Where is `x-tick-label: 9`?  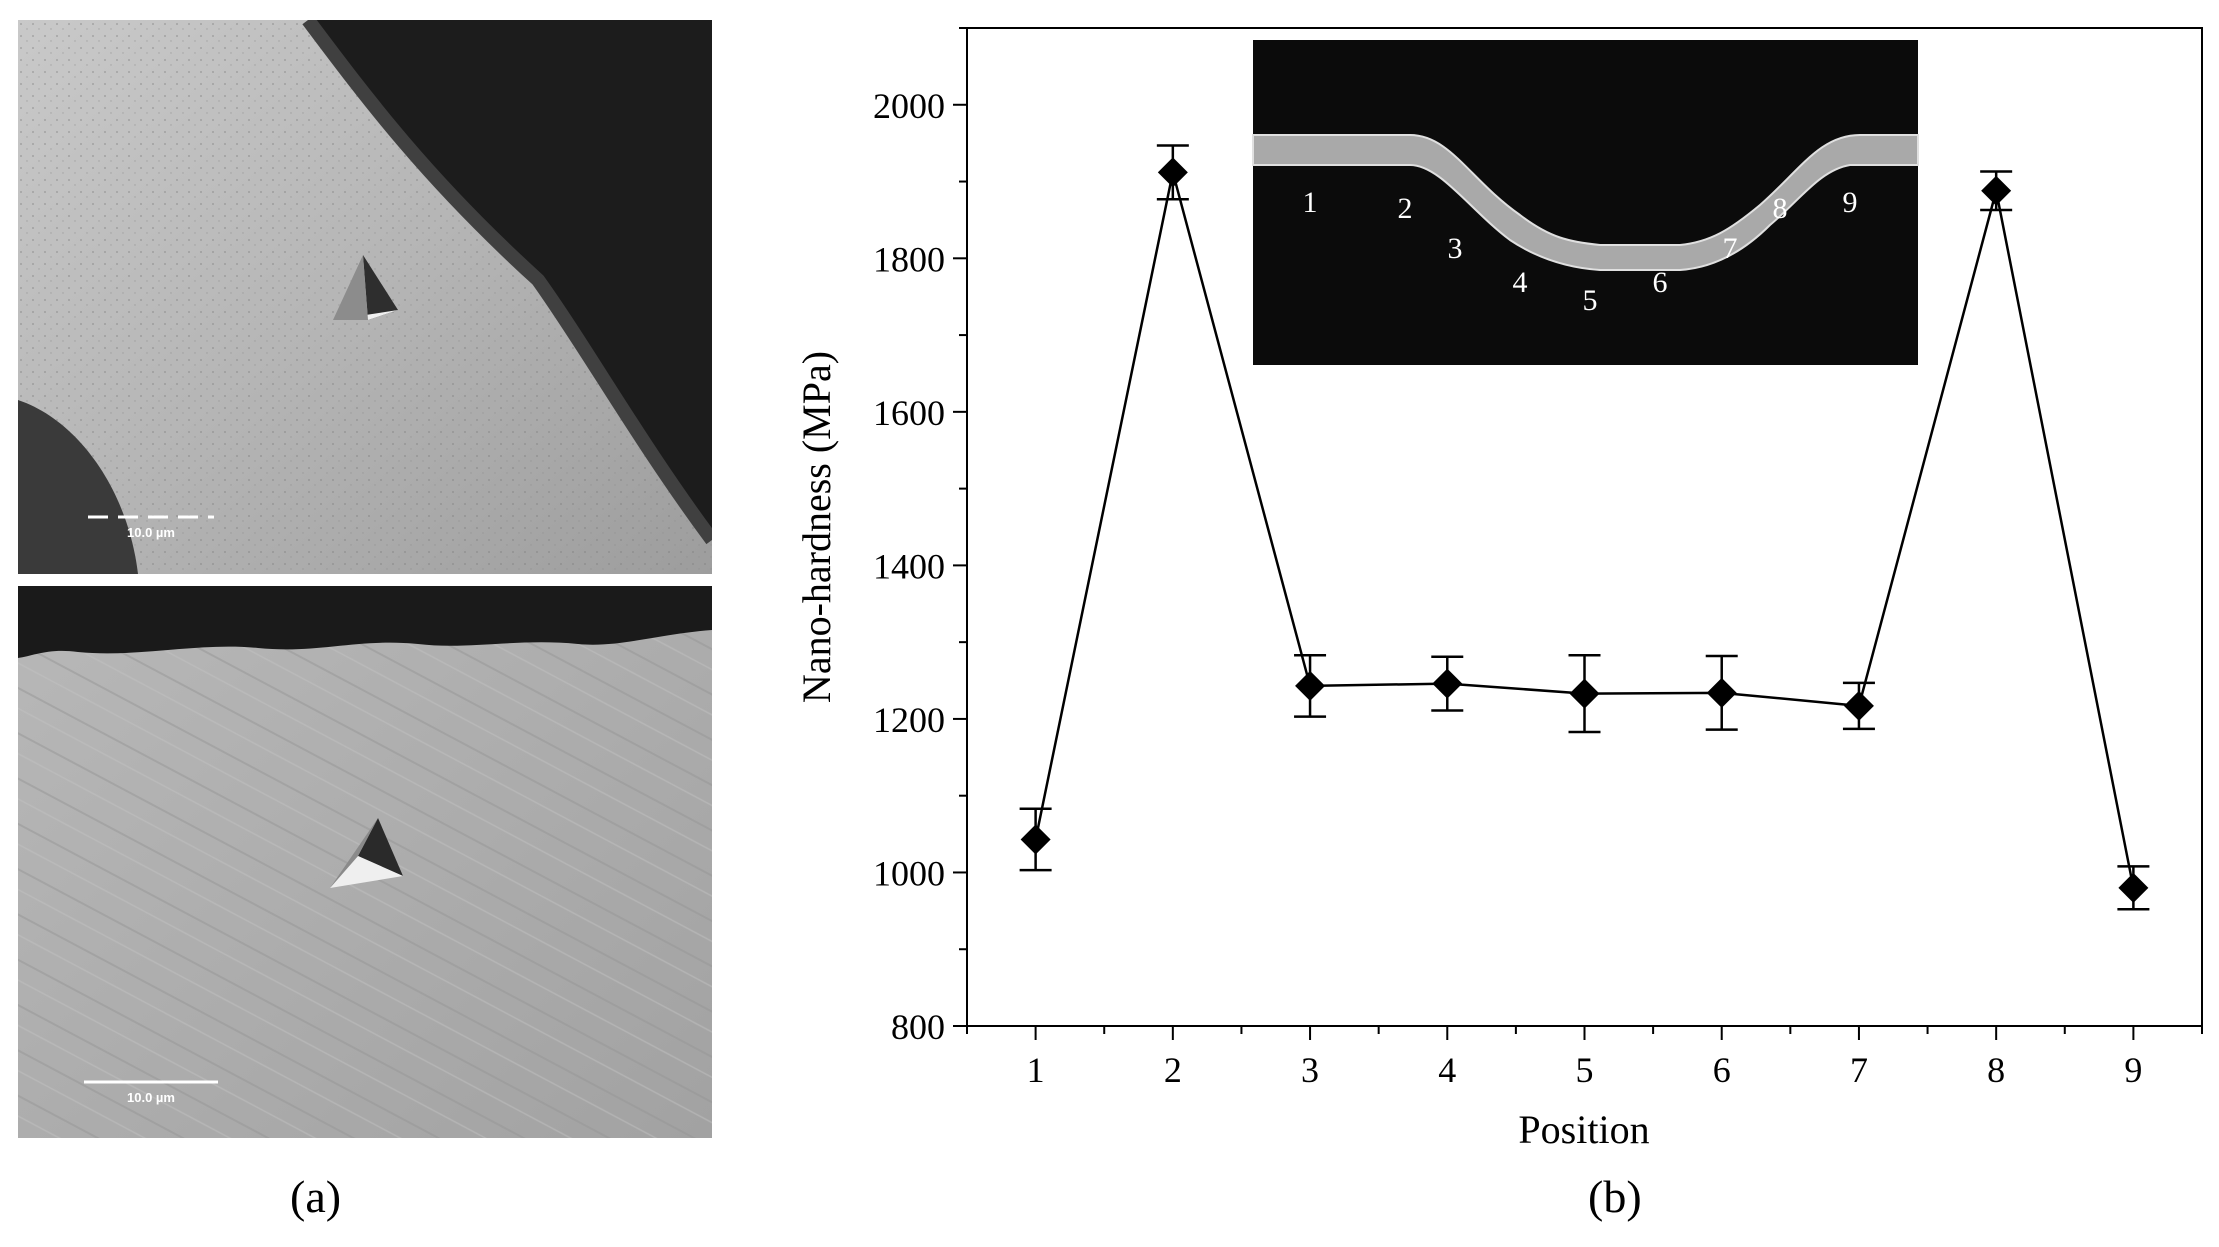
x-tick-label: 9 is located at coordinates (2133, 1070).